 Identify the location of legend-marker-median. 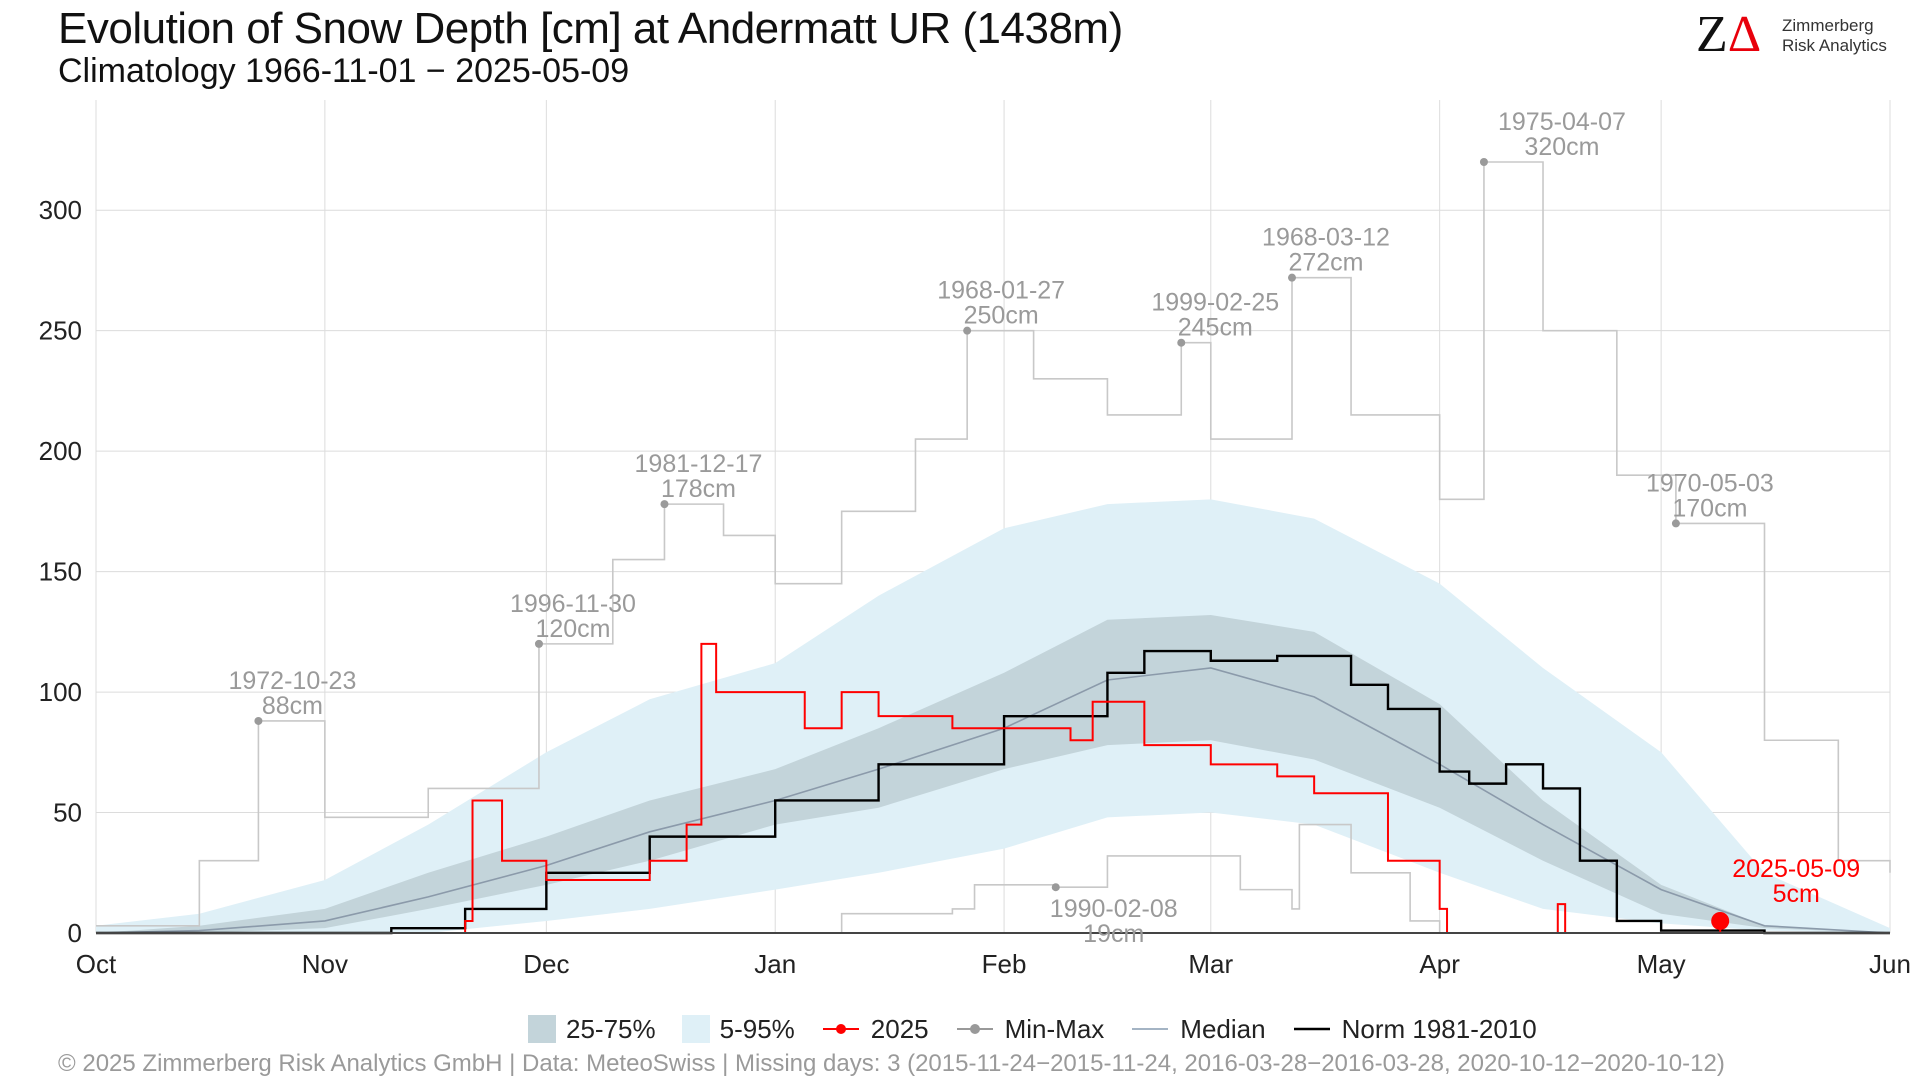
(1150, 1029).